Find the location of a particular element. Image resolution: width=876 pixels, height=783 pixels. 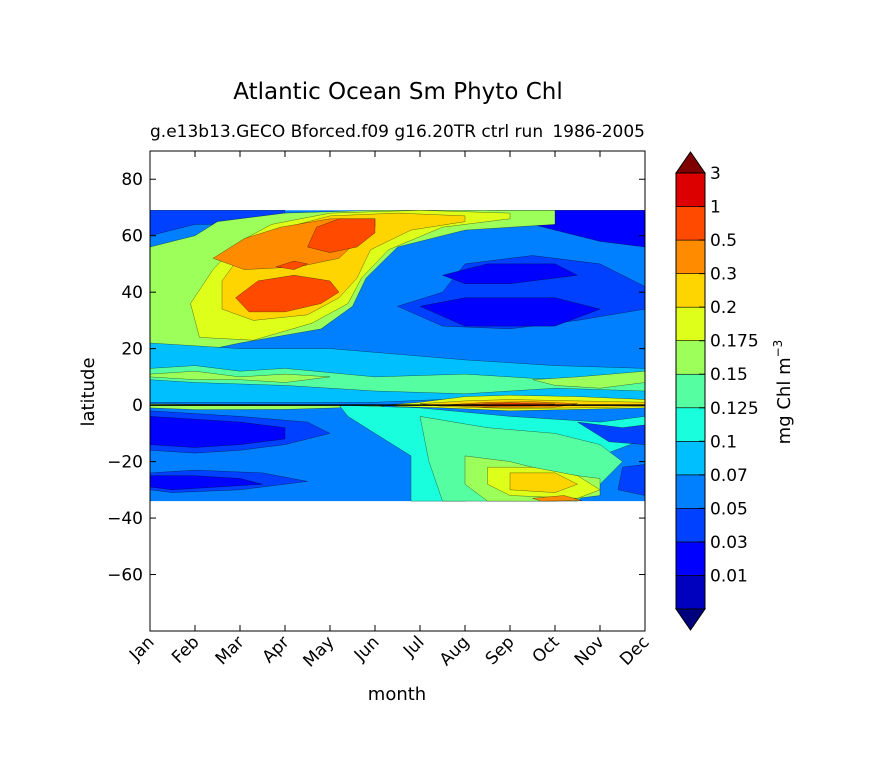

contour-region-south-east-low is located at coordinates (611, 433).